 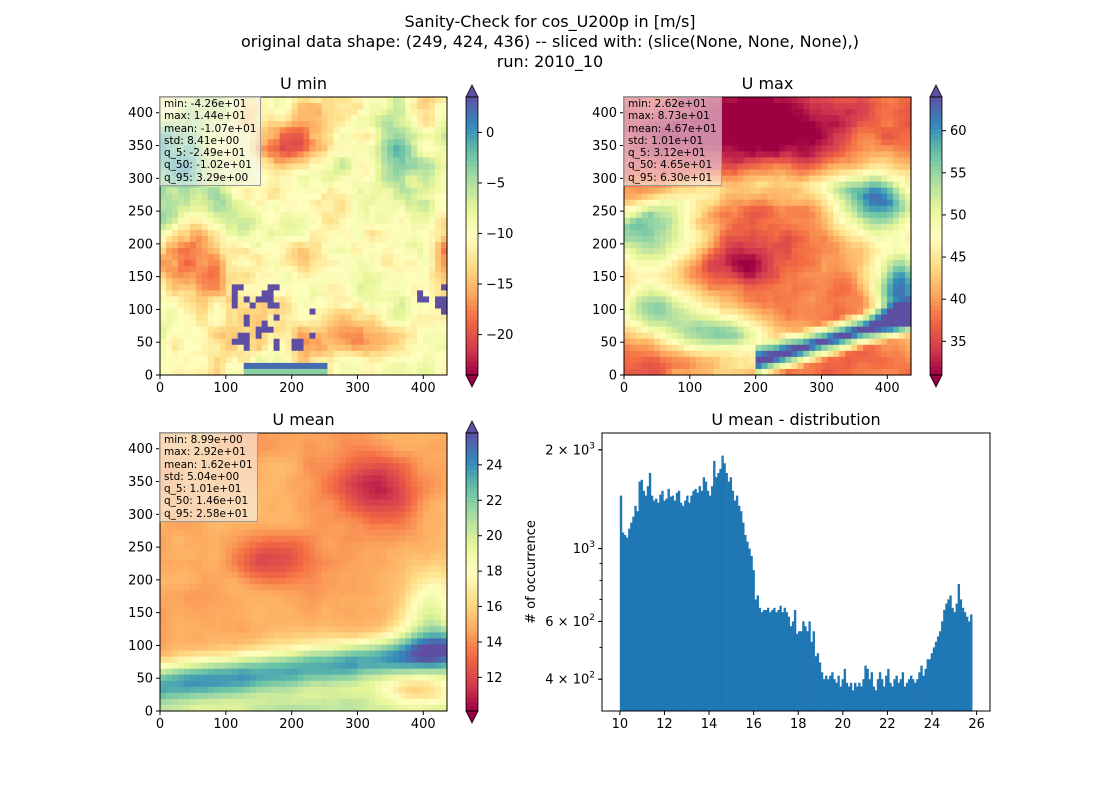 I want to click on colorbar-extend-bottom, so click(x=472, y=381).